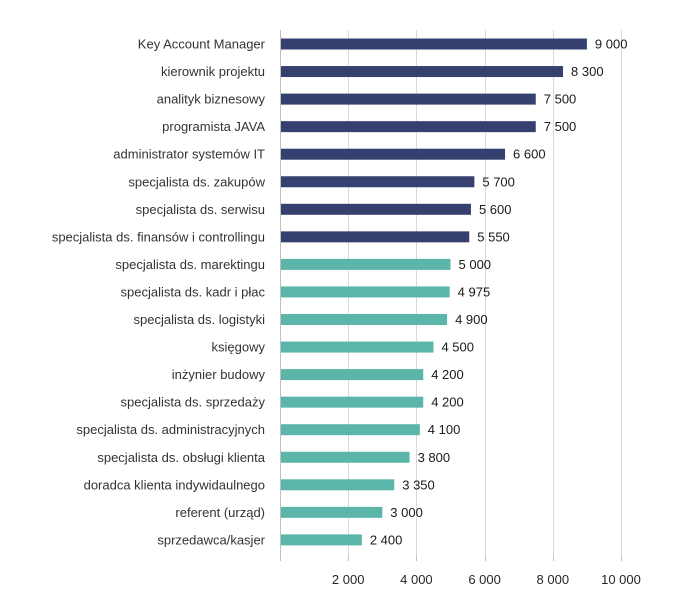 The height and width of the screenshot is (606, 692). I want to click on category-label: kierownik projektu, so click(213, 71).